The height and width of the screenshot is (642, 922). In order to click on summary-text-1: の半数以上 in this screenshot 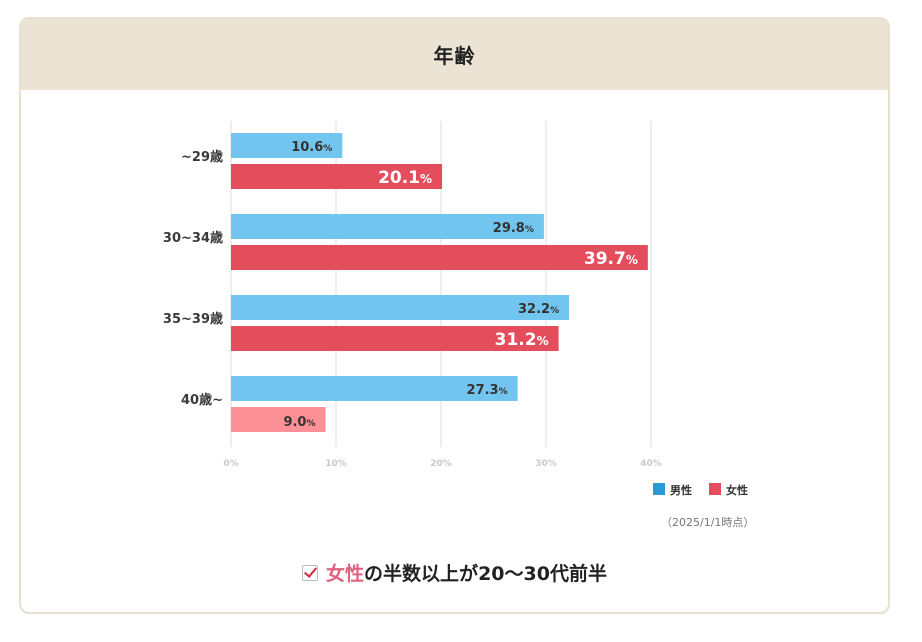, I will do `click(412, 574)`.